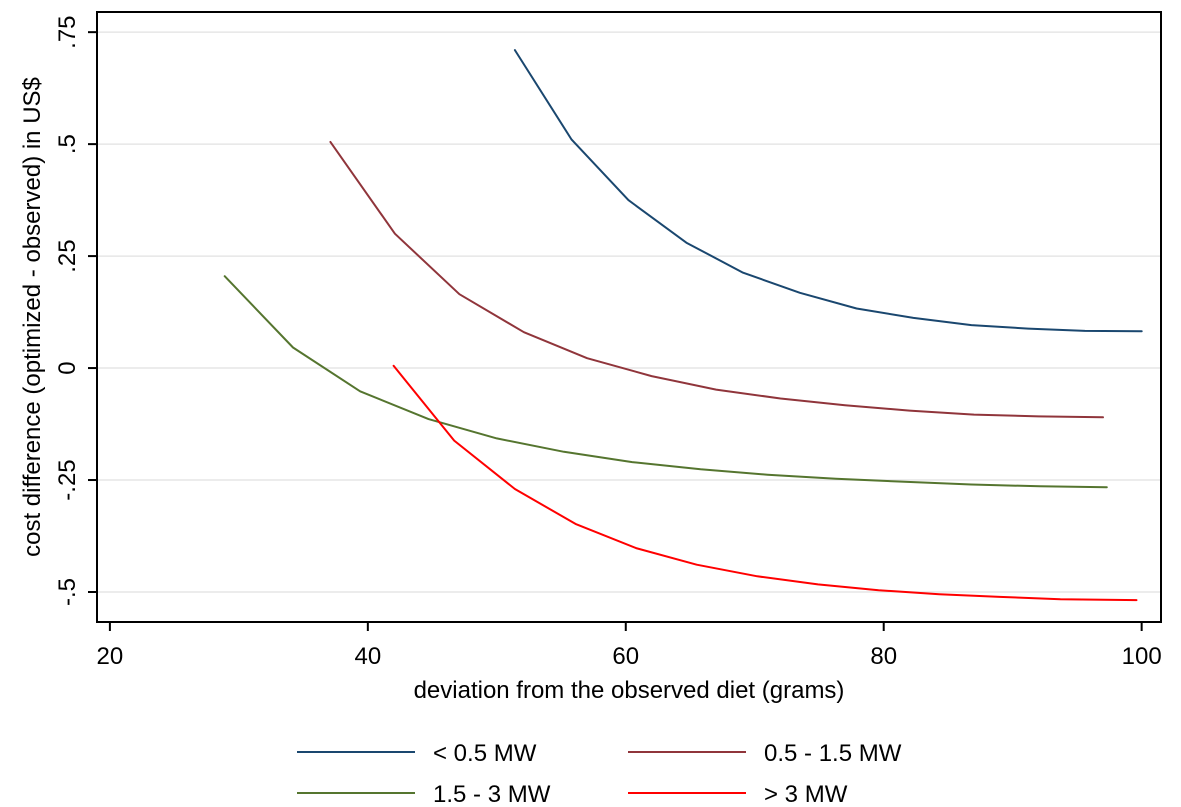  What do you see at coordinates (67, 31) in the screenshot?
I see `y-tick-label: .75` at bounding box center [67, 31].